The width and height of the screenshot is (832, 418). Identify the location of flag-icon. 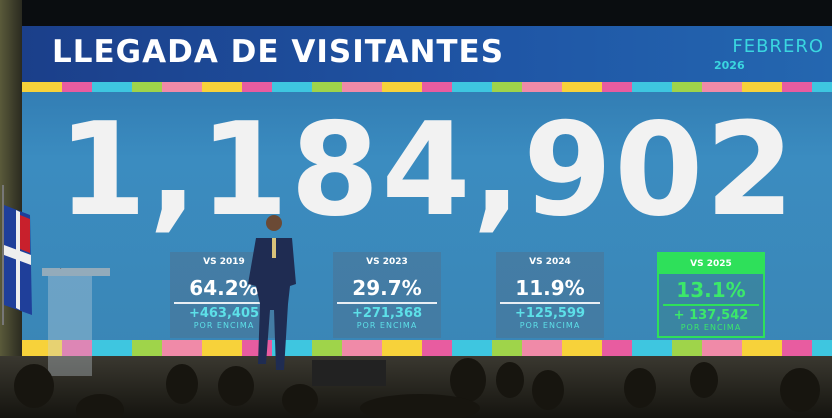
(17, 255).